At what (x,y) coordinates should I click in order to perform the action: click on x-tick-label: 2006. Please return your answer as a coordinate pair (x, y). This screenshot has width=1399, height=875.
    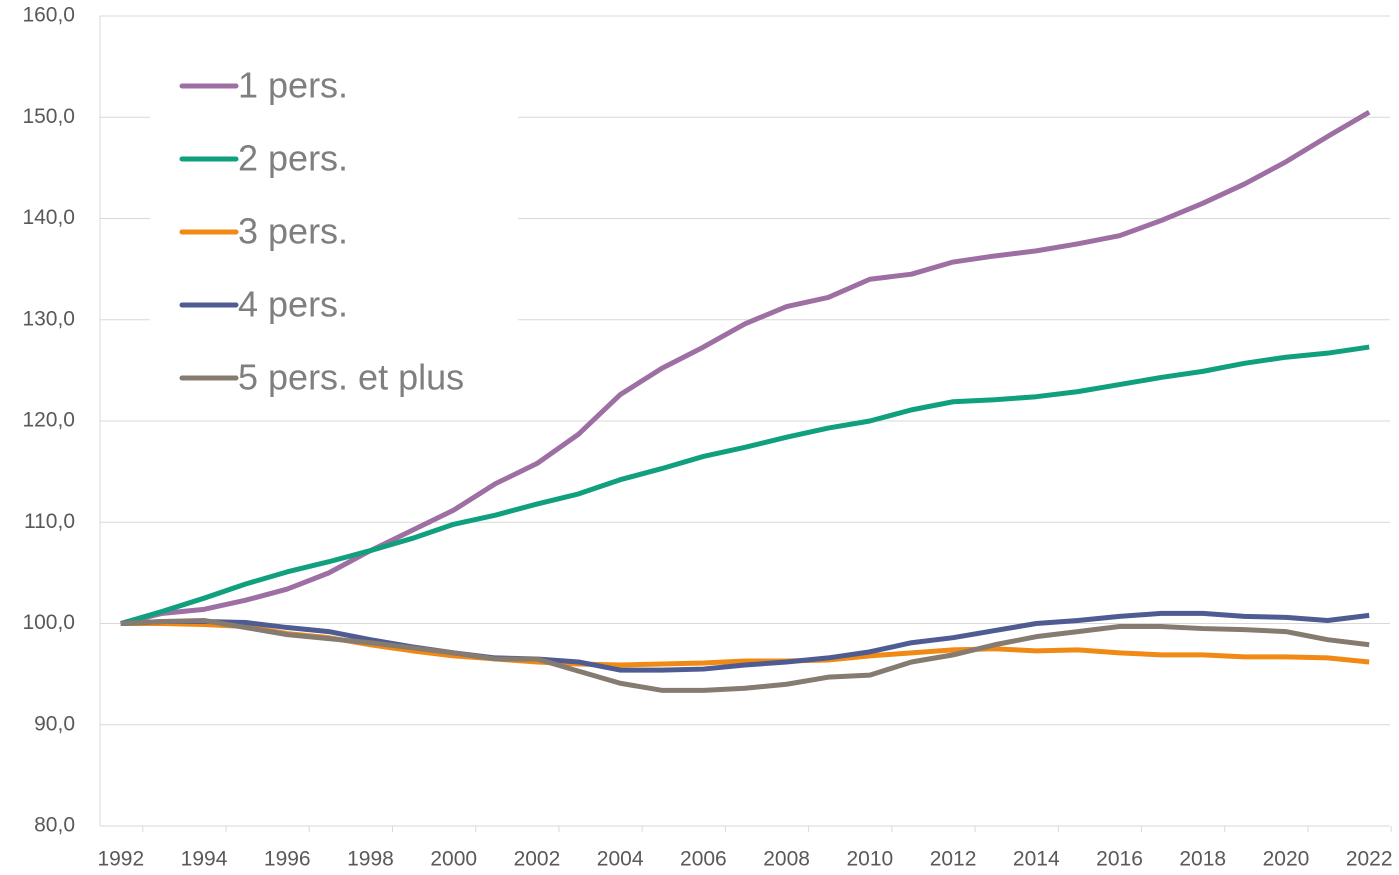
    Looking at the image, I should click on (703, 859).